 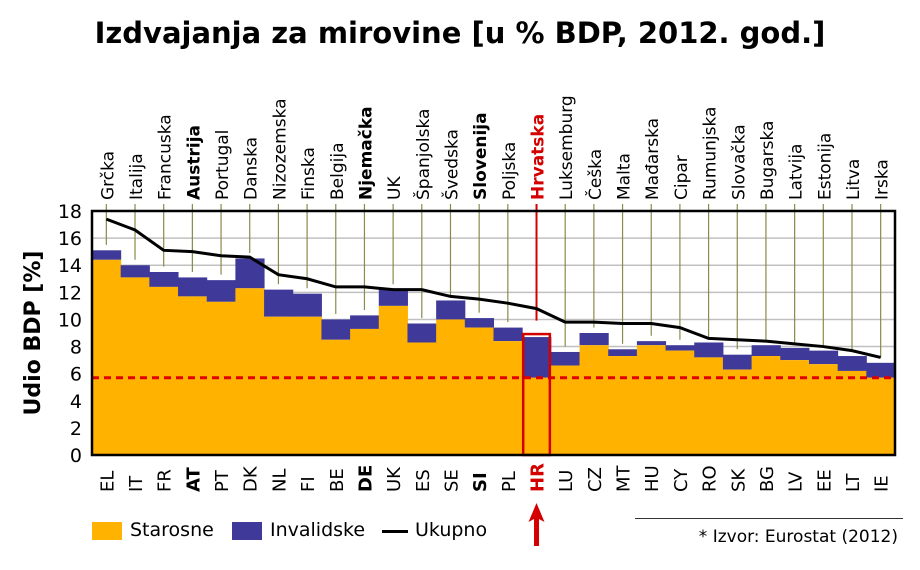 I want to click on source-note: * Izvor: Eurostat (2012), so click(x=798, y=537).